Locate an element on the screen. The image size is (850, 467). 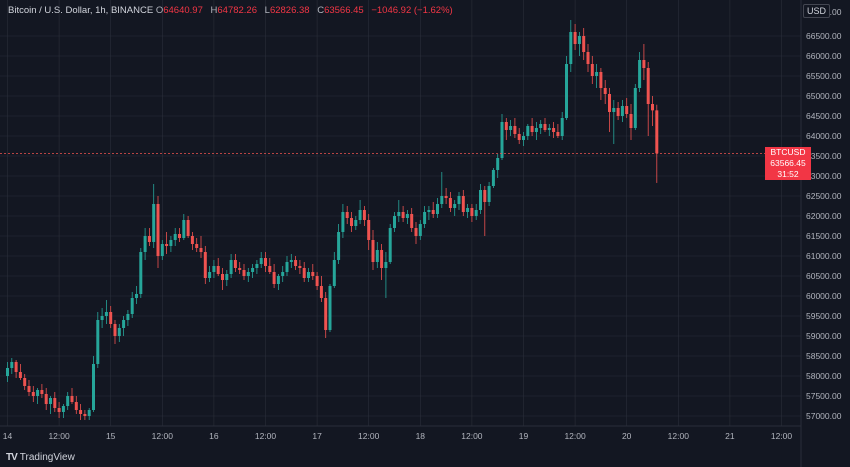
legend-high-value: 64782.26 is located at coordinates (237, 10).